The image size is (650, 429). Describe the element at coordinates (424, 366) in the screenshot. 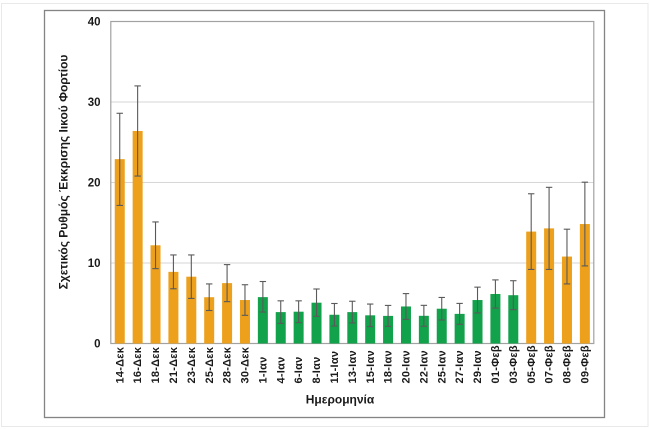

I see `svg-text: 22-Ιαν` at that location.